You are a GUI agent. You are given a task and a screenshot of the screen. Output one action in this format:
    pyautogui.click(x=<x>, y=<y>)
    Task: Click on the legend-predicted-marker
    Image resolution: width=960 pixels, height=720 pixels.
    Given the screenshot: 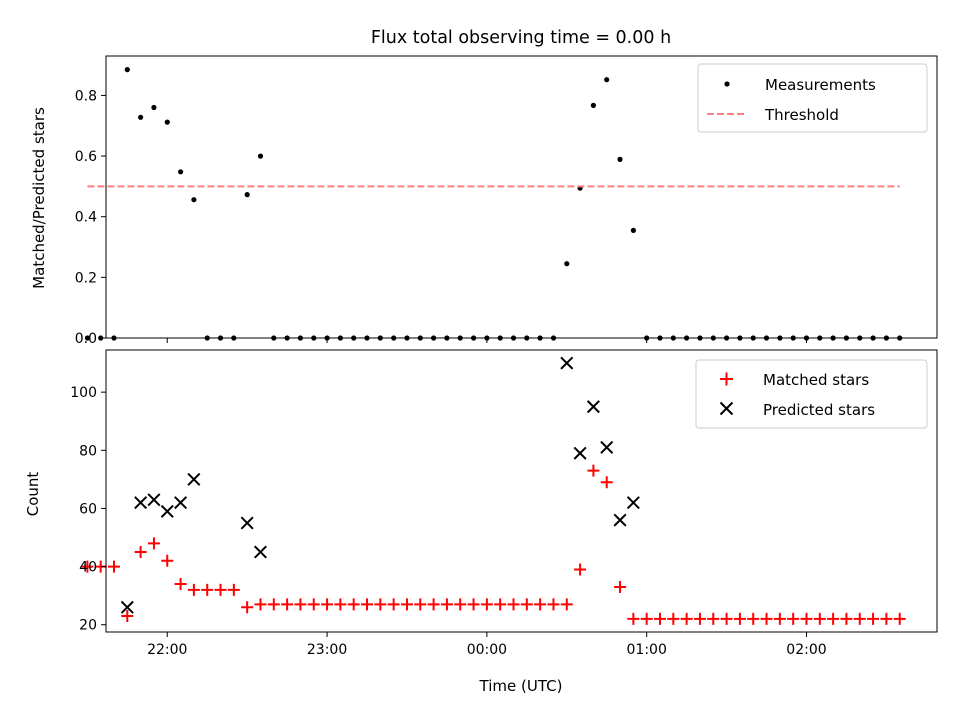 What is the action you would take?
    pyautogui.click(x=726, y=408)
    